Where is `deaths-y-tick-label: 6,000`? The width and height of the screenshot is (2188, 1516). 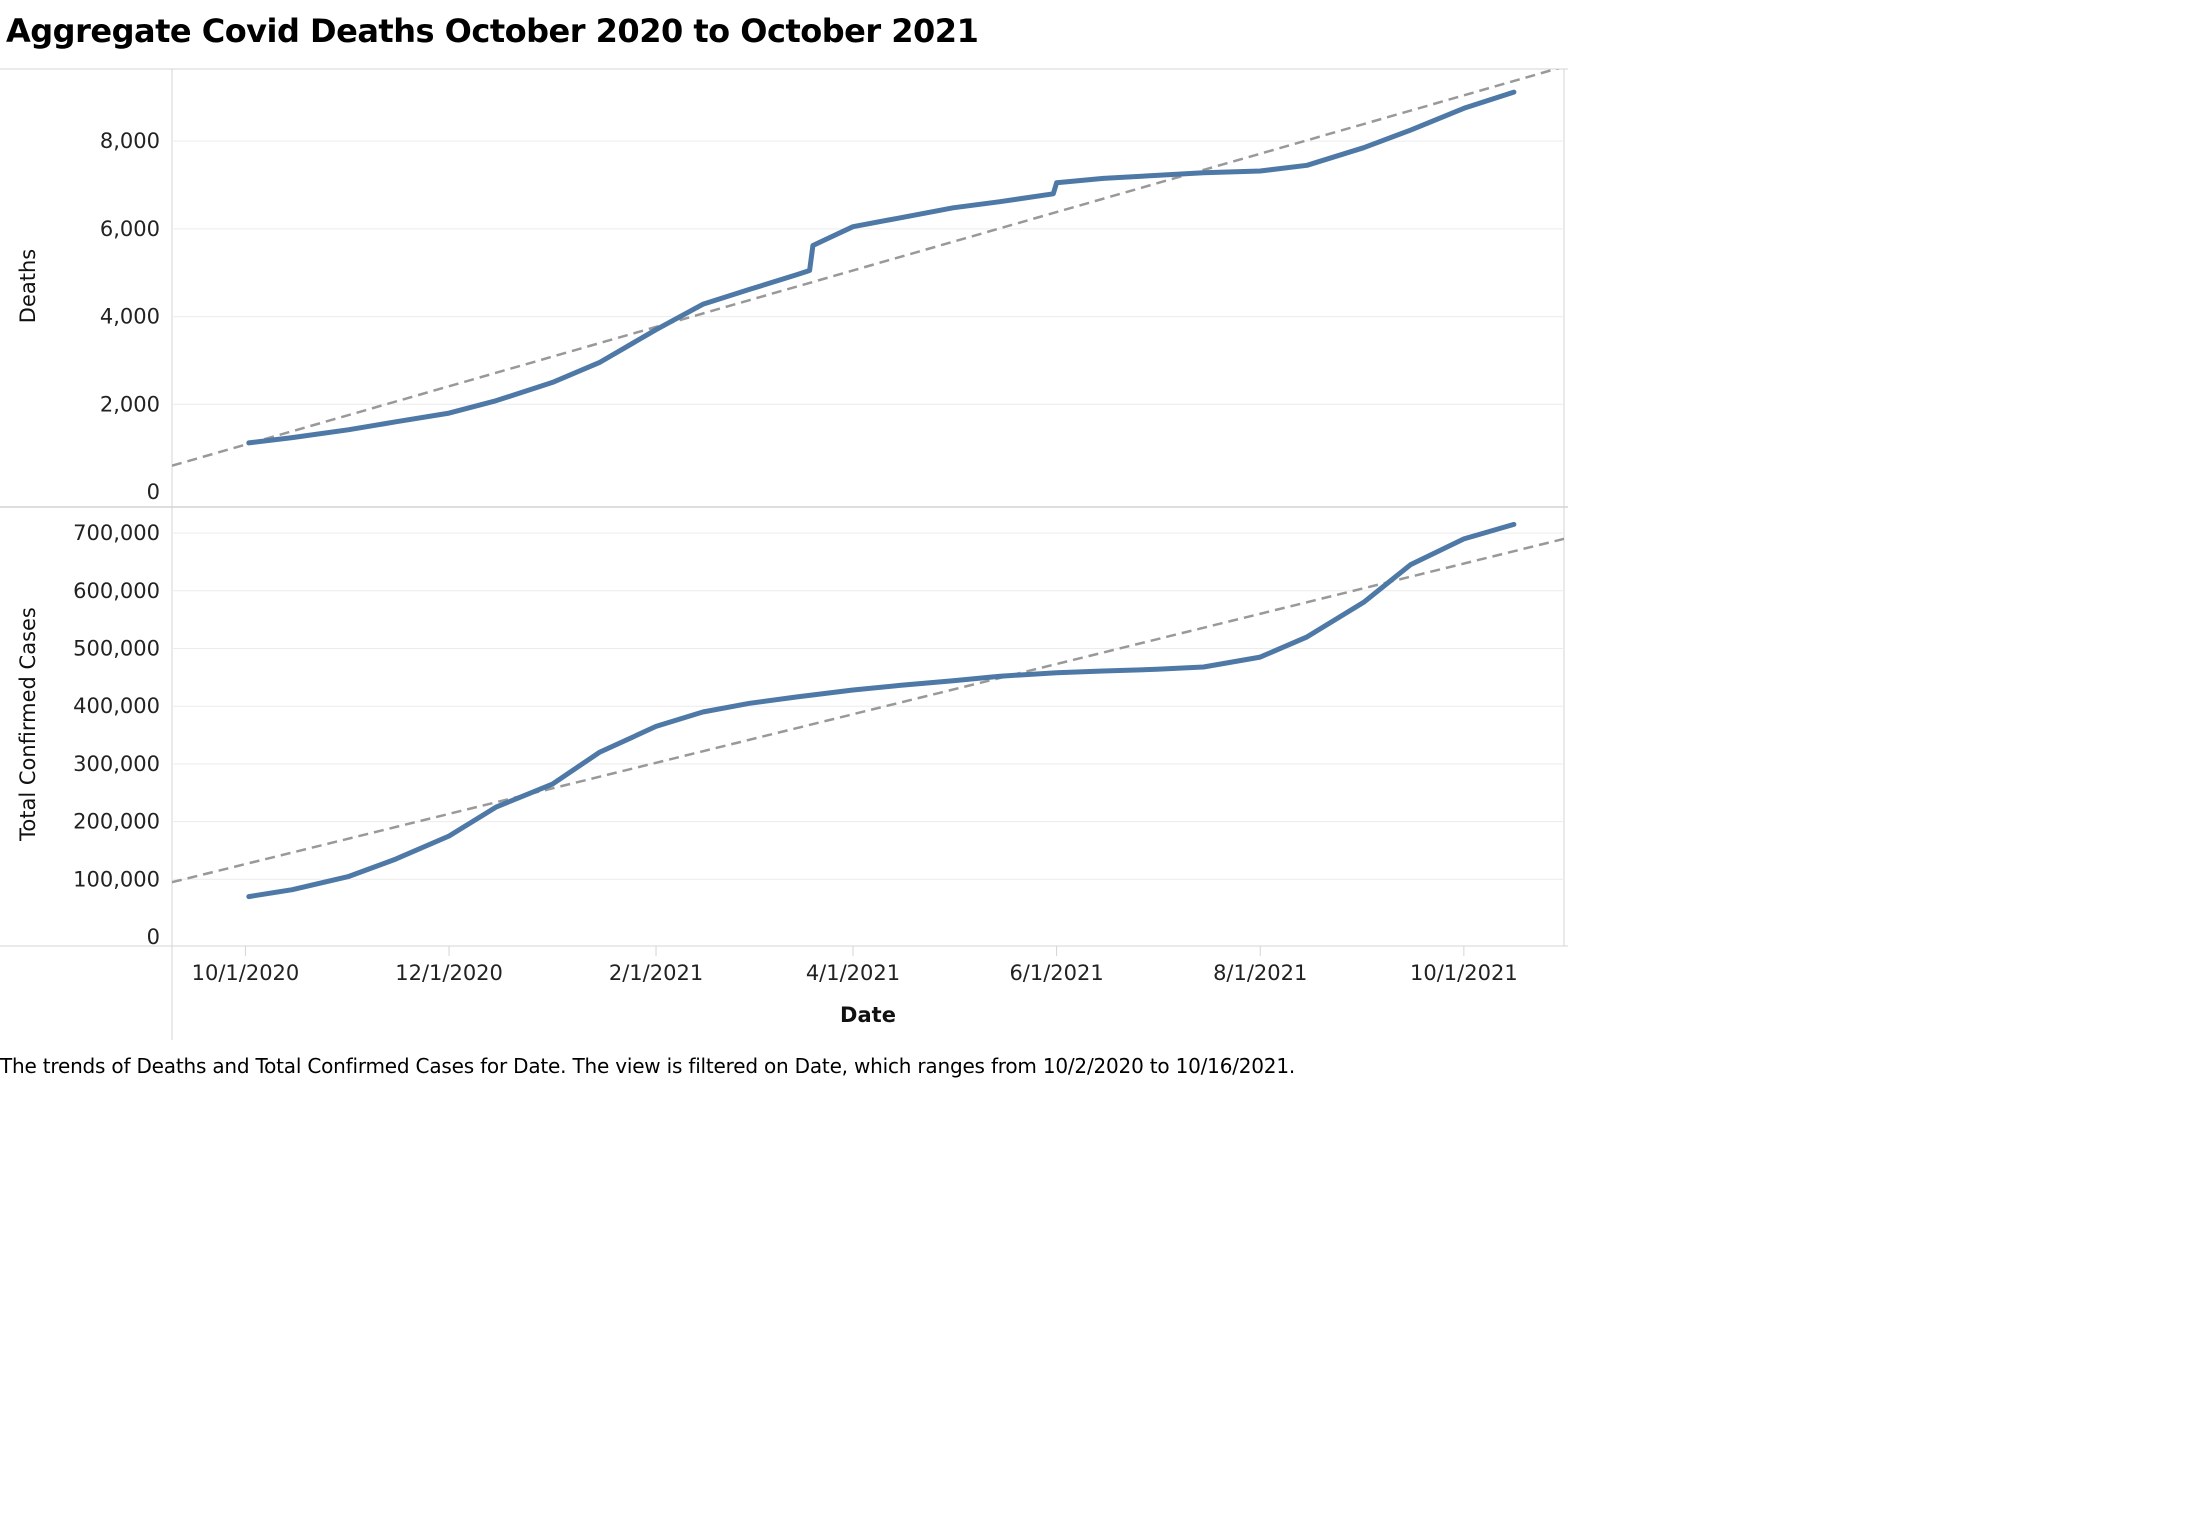 deaths-y-tick-label: 6,000 is located at coordinates (130, 229).